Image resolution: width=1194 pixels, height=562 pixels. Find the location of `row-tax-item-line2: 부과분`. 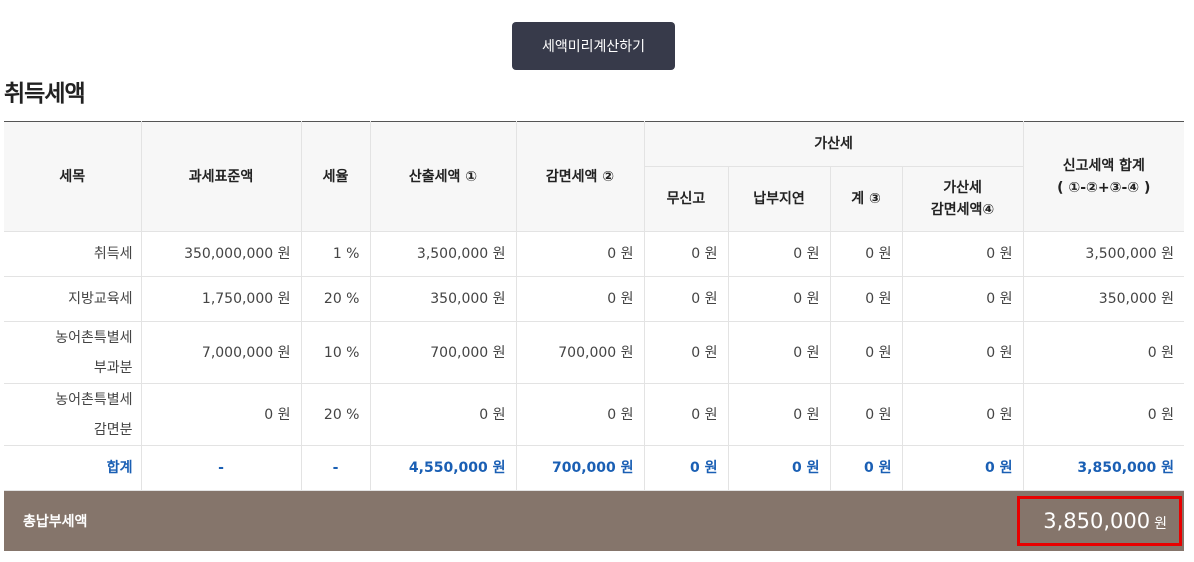

row-tax-item-line2: 부과분 is located at coordinates (113, 367).